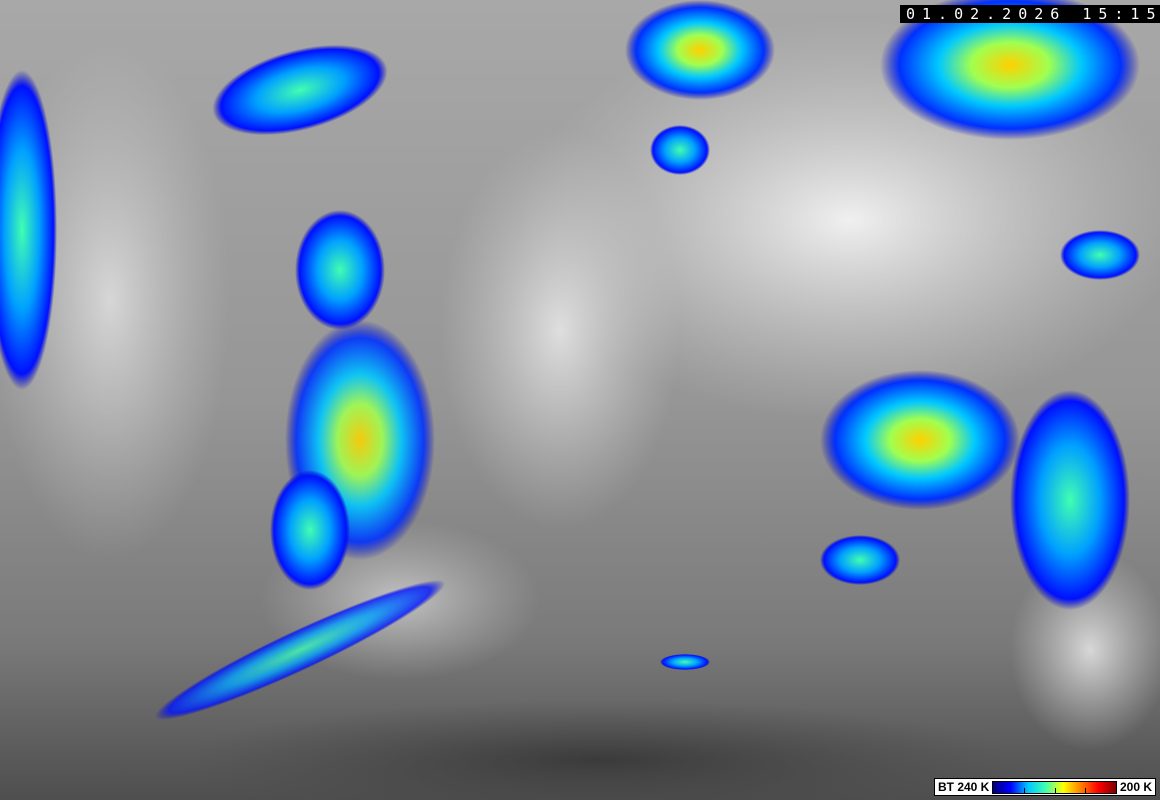 The height and width of the screenshot is (800, 1160). I want to click on timestamp: 01.02.2026 15:15, so click(1030, 14).